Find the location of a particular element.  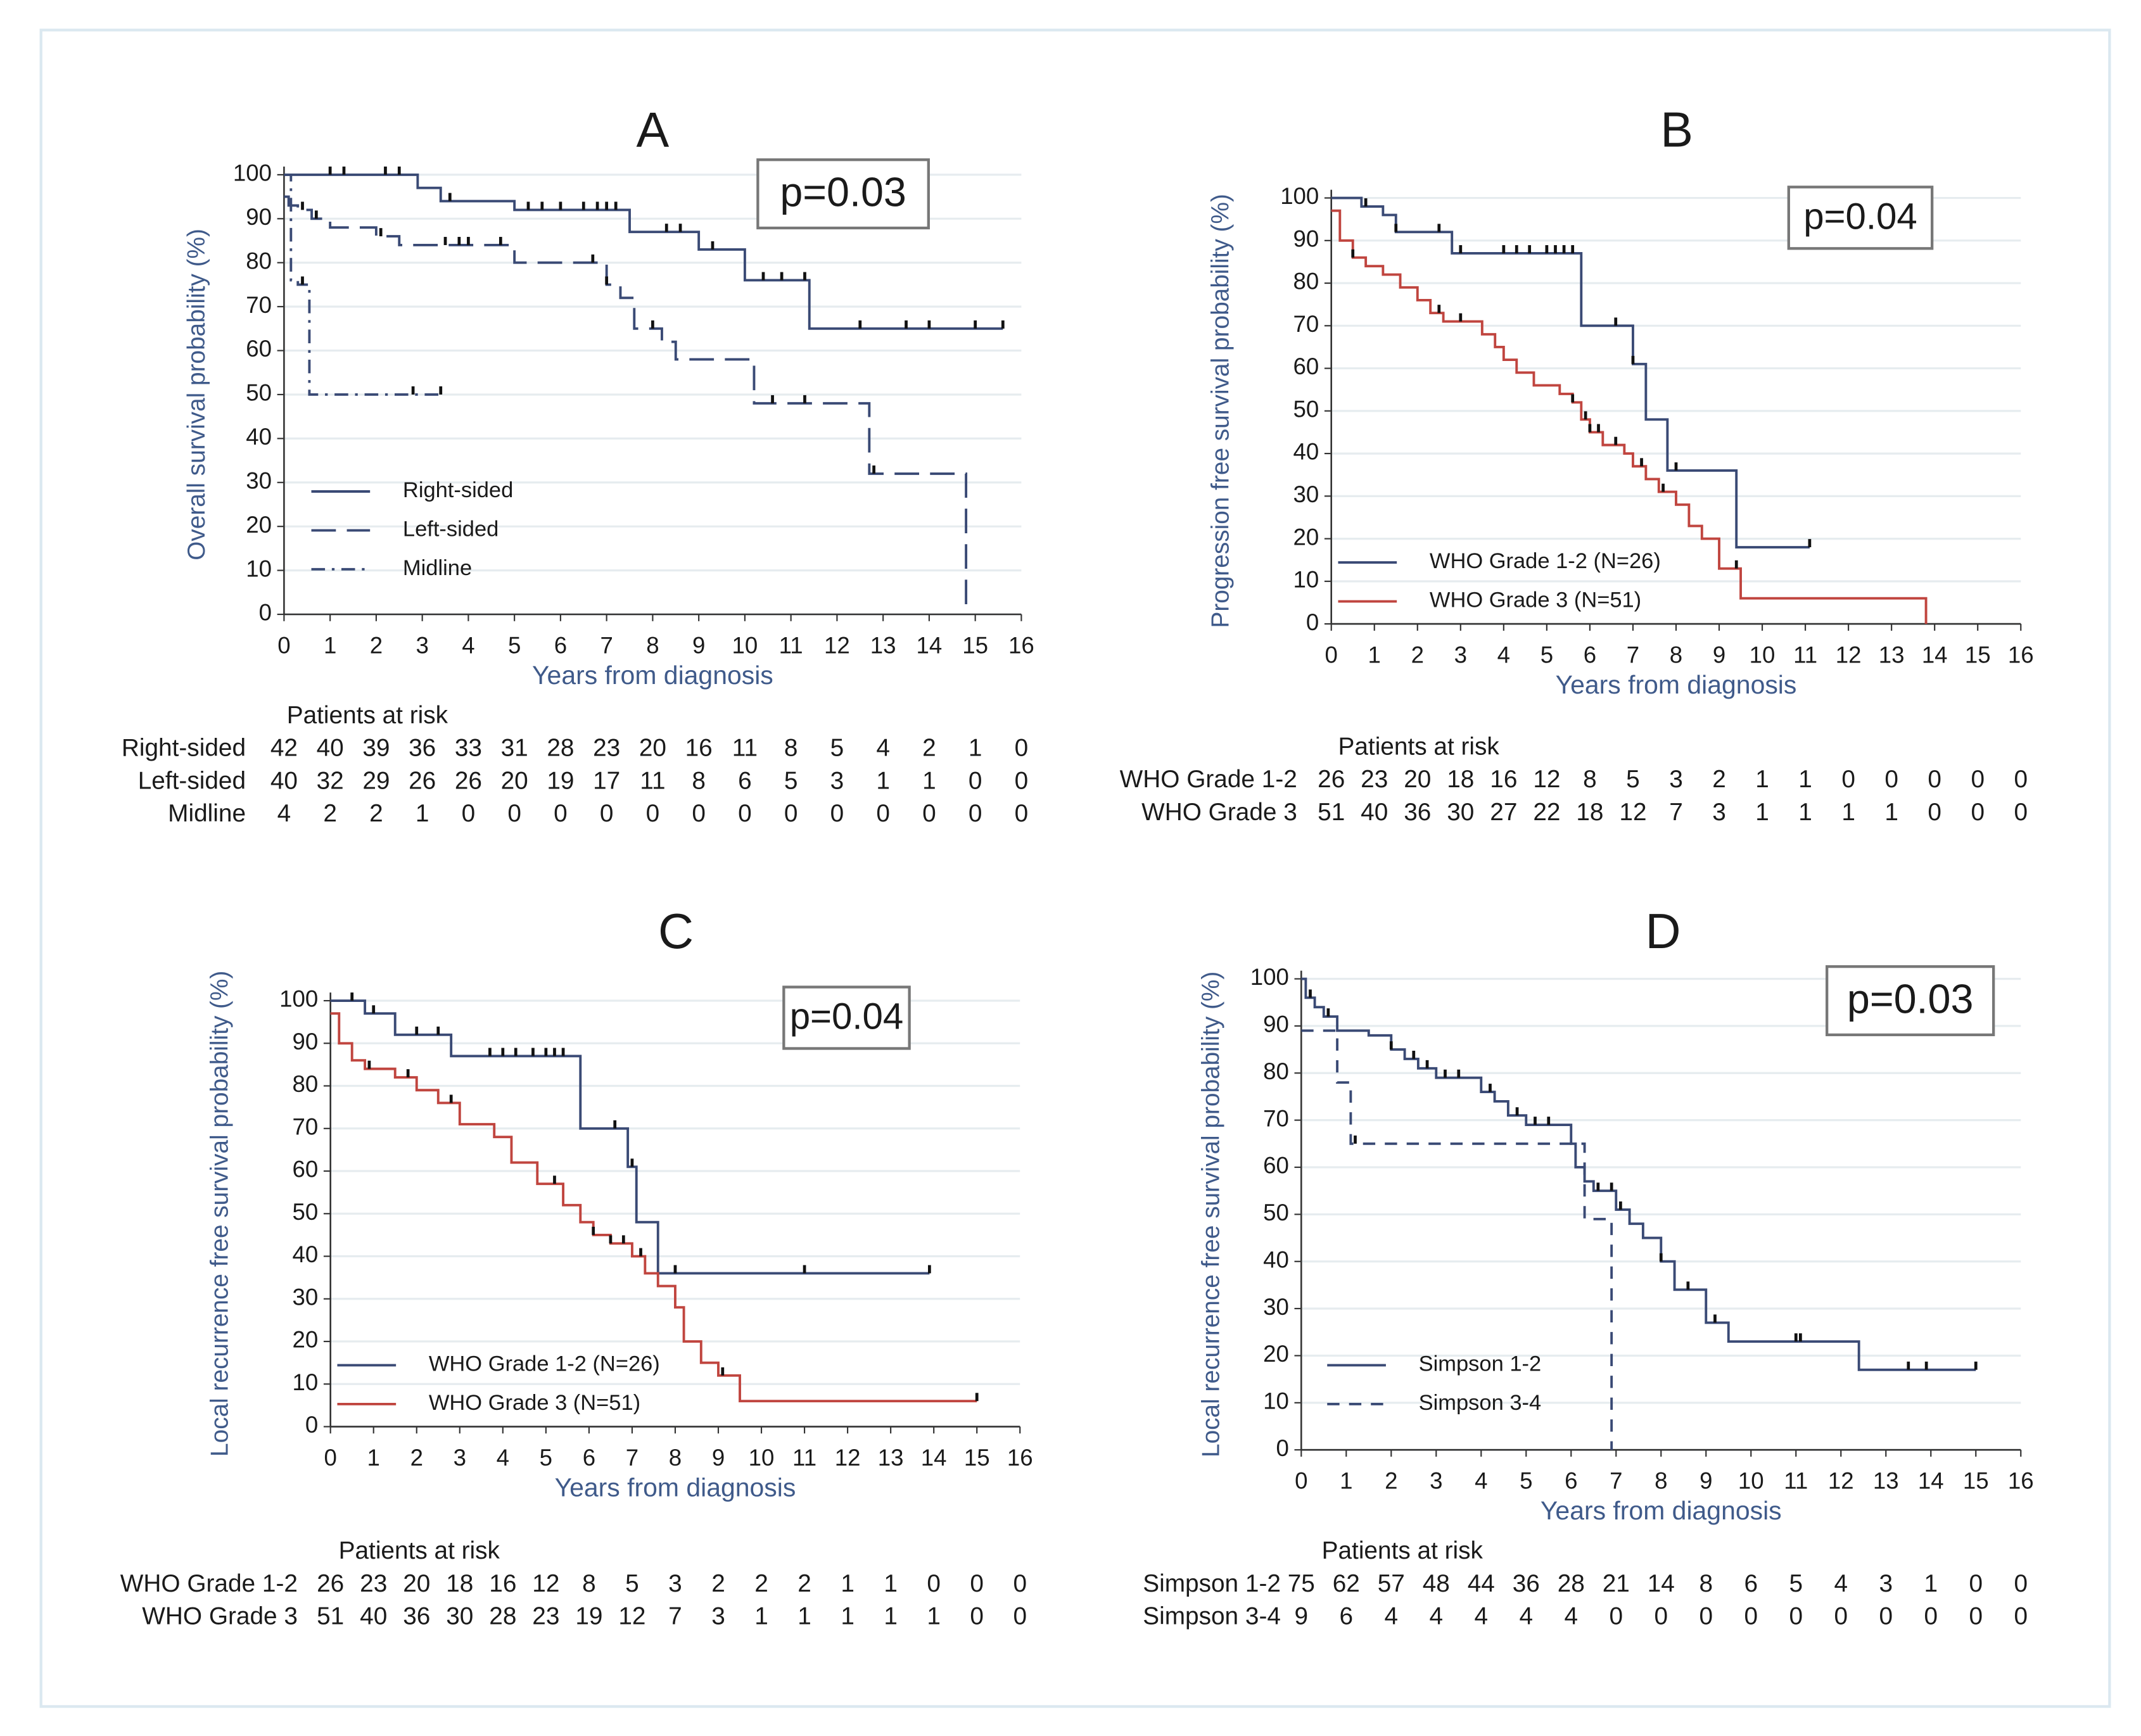

risk-count: 7 is located at coordinates (675, 1616).